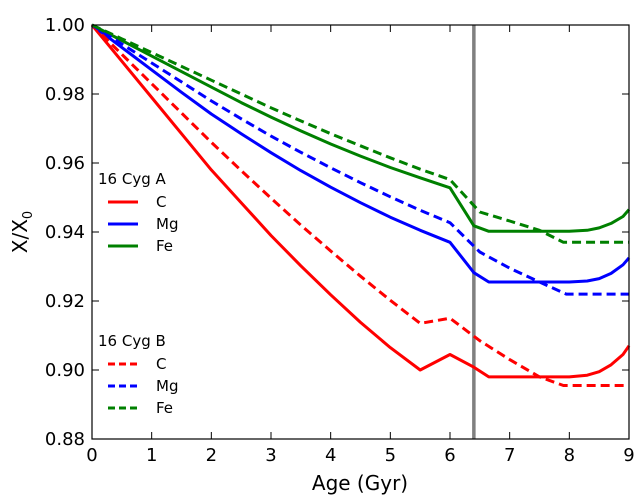 The width and height of the screenshot is (639, 496). Describe the element at coordinates (65, 439) in the screenshot. I see `y-tick-label: 0.88` at that location.